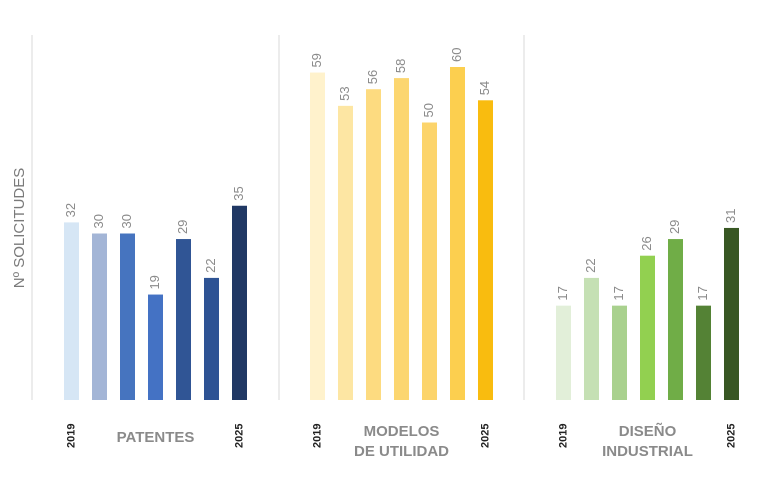  I want to click on group-name-label: DE UTILIDAD, so click(401, 451).